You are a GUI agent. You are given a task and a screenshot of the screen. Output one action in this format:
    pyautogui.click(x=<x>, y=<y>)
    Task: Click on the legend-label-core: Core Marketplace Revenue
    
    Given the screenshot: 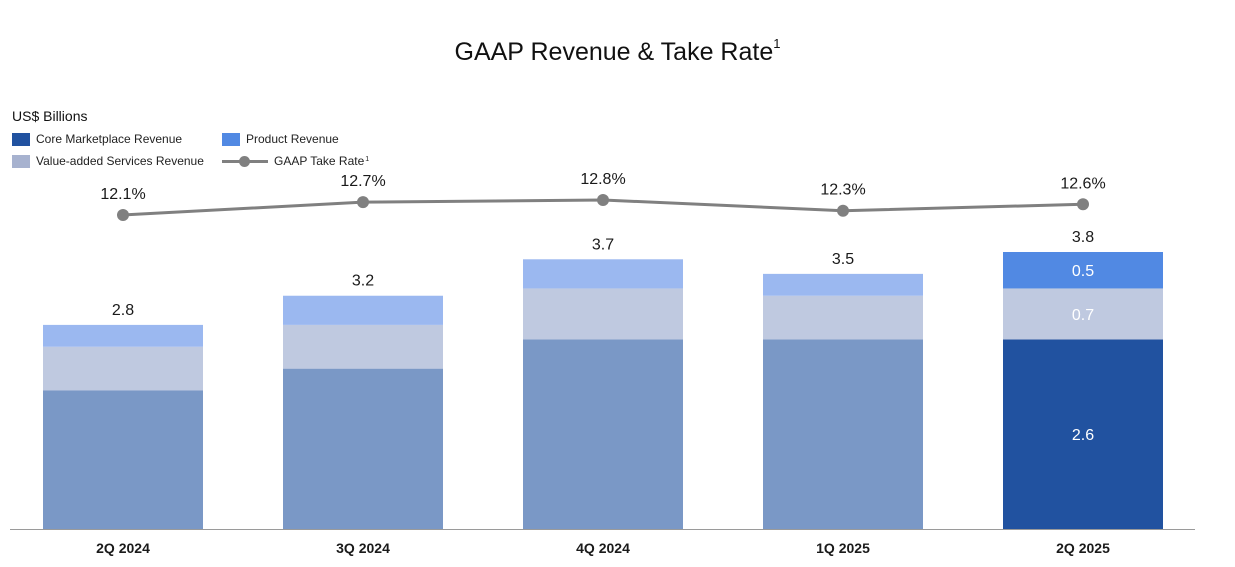 What is the action you would take?
    pyautogui.click(x=109, y=139)
    